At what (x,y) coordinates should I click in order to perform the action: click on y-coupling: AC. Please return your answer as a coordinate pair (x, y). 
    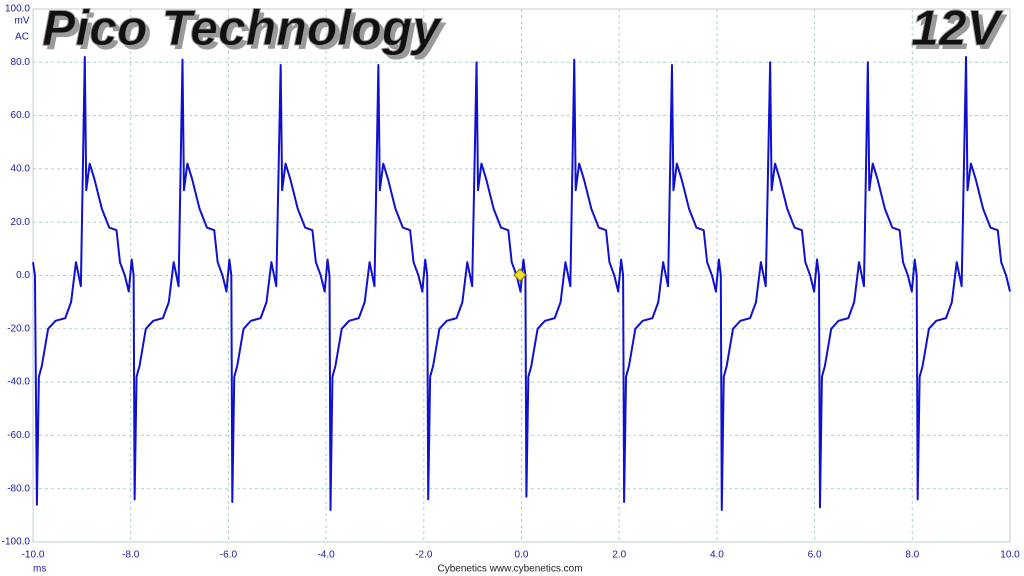
    Looking at the image, I should click on (22, 37).